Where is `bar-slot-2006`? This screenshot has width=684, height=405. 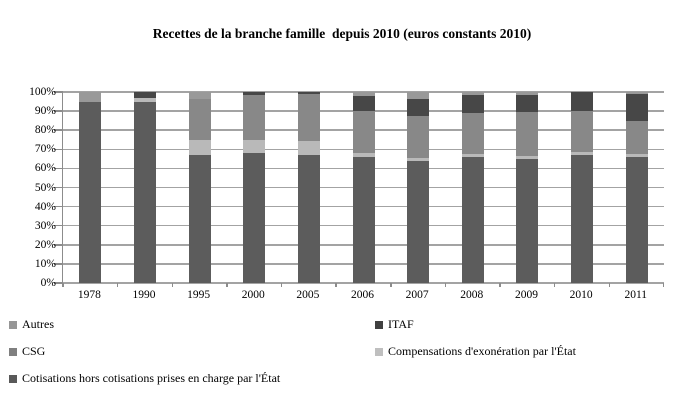 bar-slot-2006 is located at coordinates (363, 187).